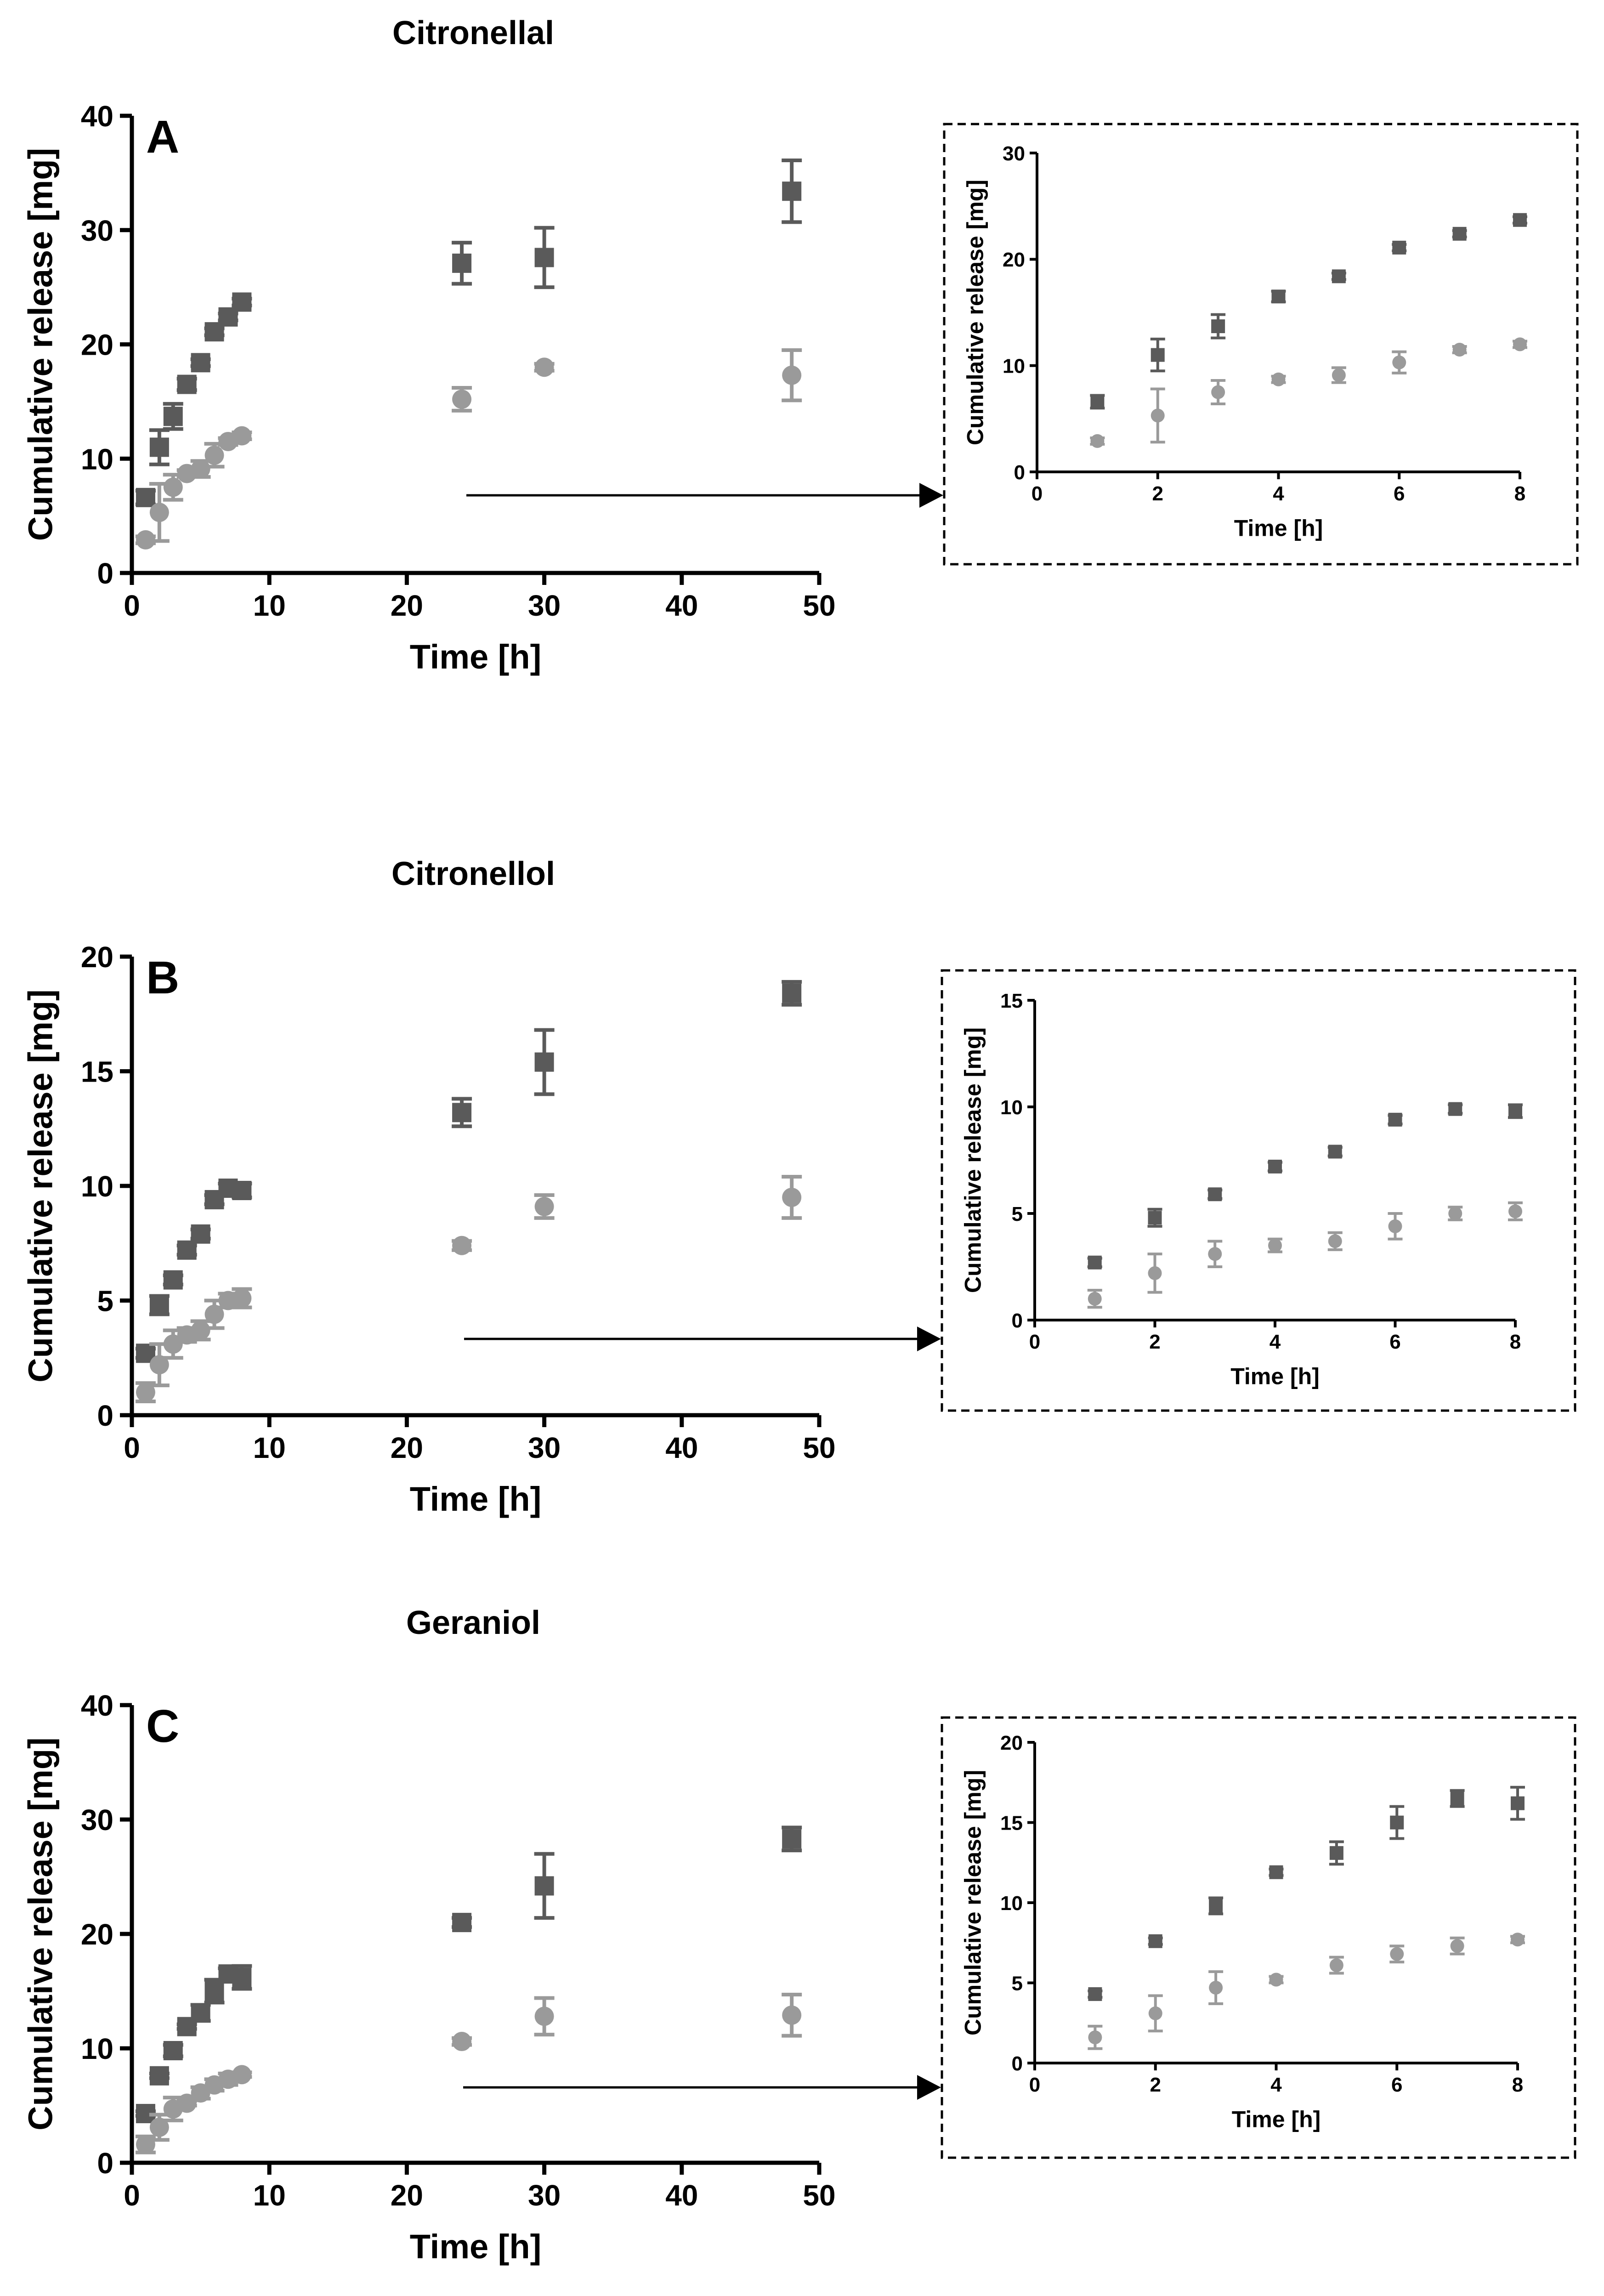 Image resolution: width=1604 pixels, height=2296 pixels. I want to click on x-tick-label: 6, so click(1396, 2085).